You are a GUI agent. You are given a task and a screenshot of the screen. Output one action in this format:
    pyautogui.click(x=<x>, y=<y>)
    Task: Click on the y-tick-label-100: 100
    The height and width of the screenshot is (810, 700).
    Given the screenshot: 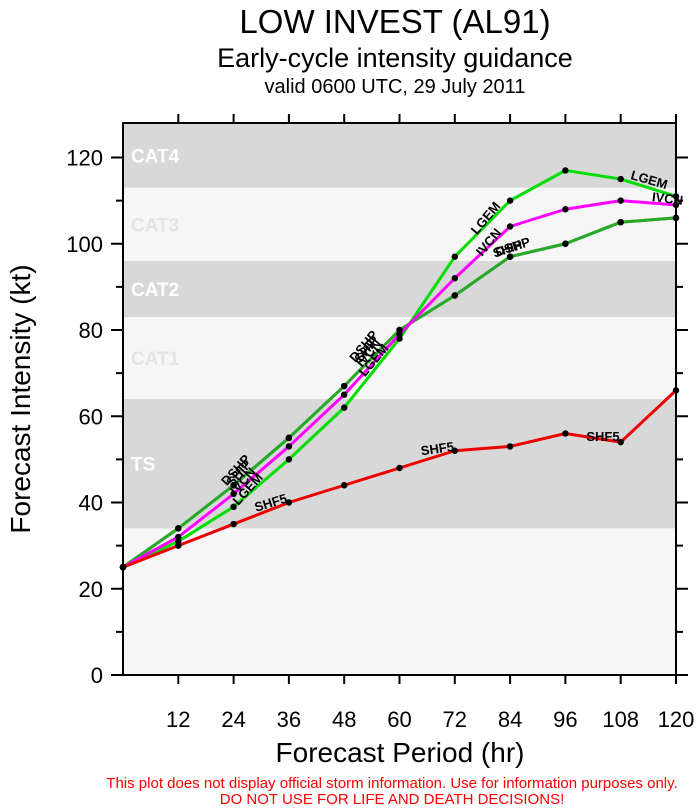 What is the action you would take?
    pyautogui.click(x=84, y=244)
    